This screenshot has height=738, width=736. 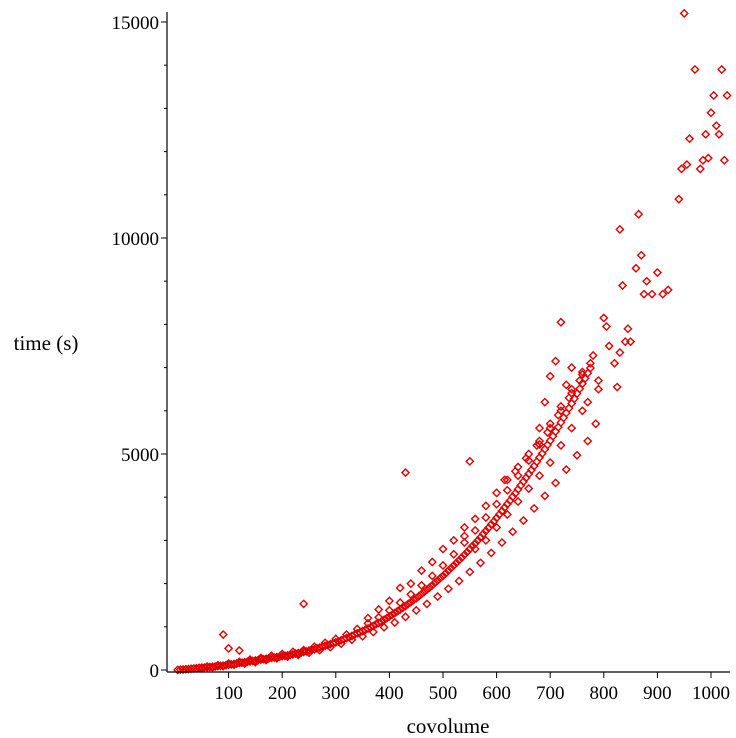 I want to click on x-tick-label: 800, so click(x=604, y=693).